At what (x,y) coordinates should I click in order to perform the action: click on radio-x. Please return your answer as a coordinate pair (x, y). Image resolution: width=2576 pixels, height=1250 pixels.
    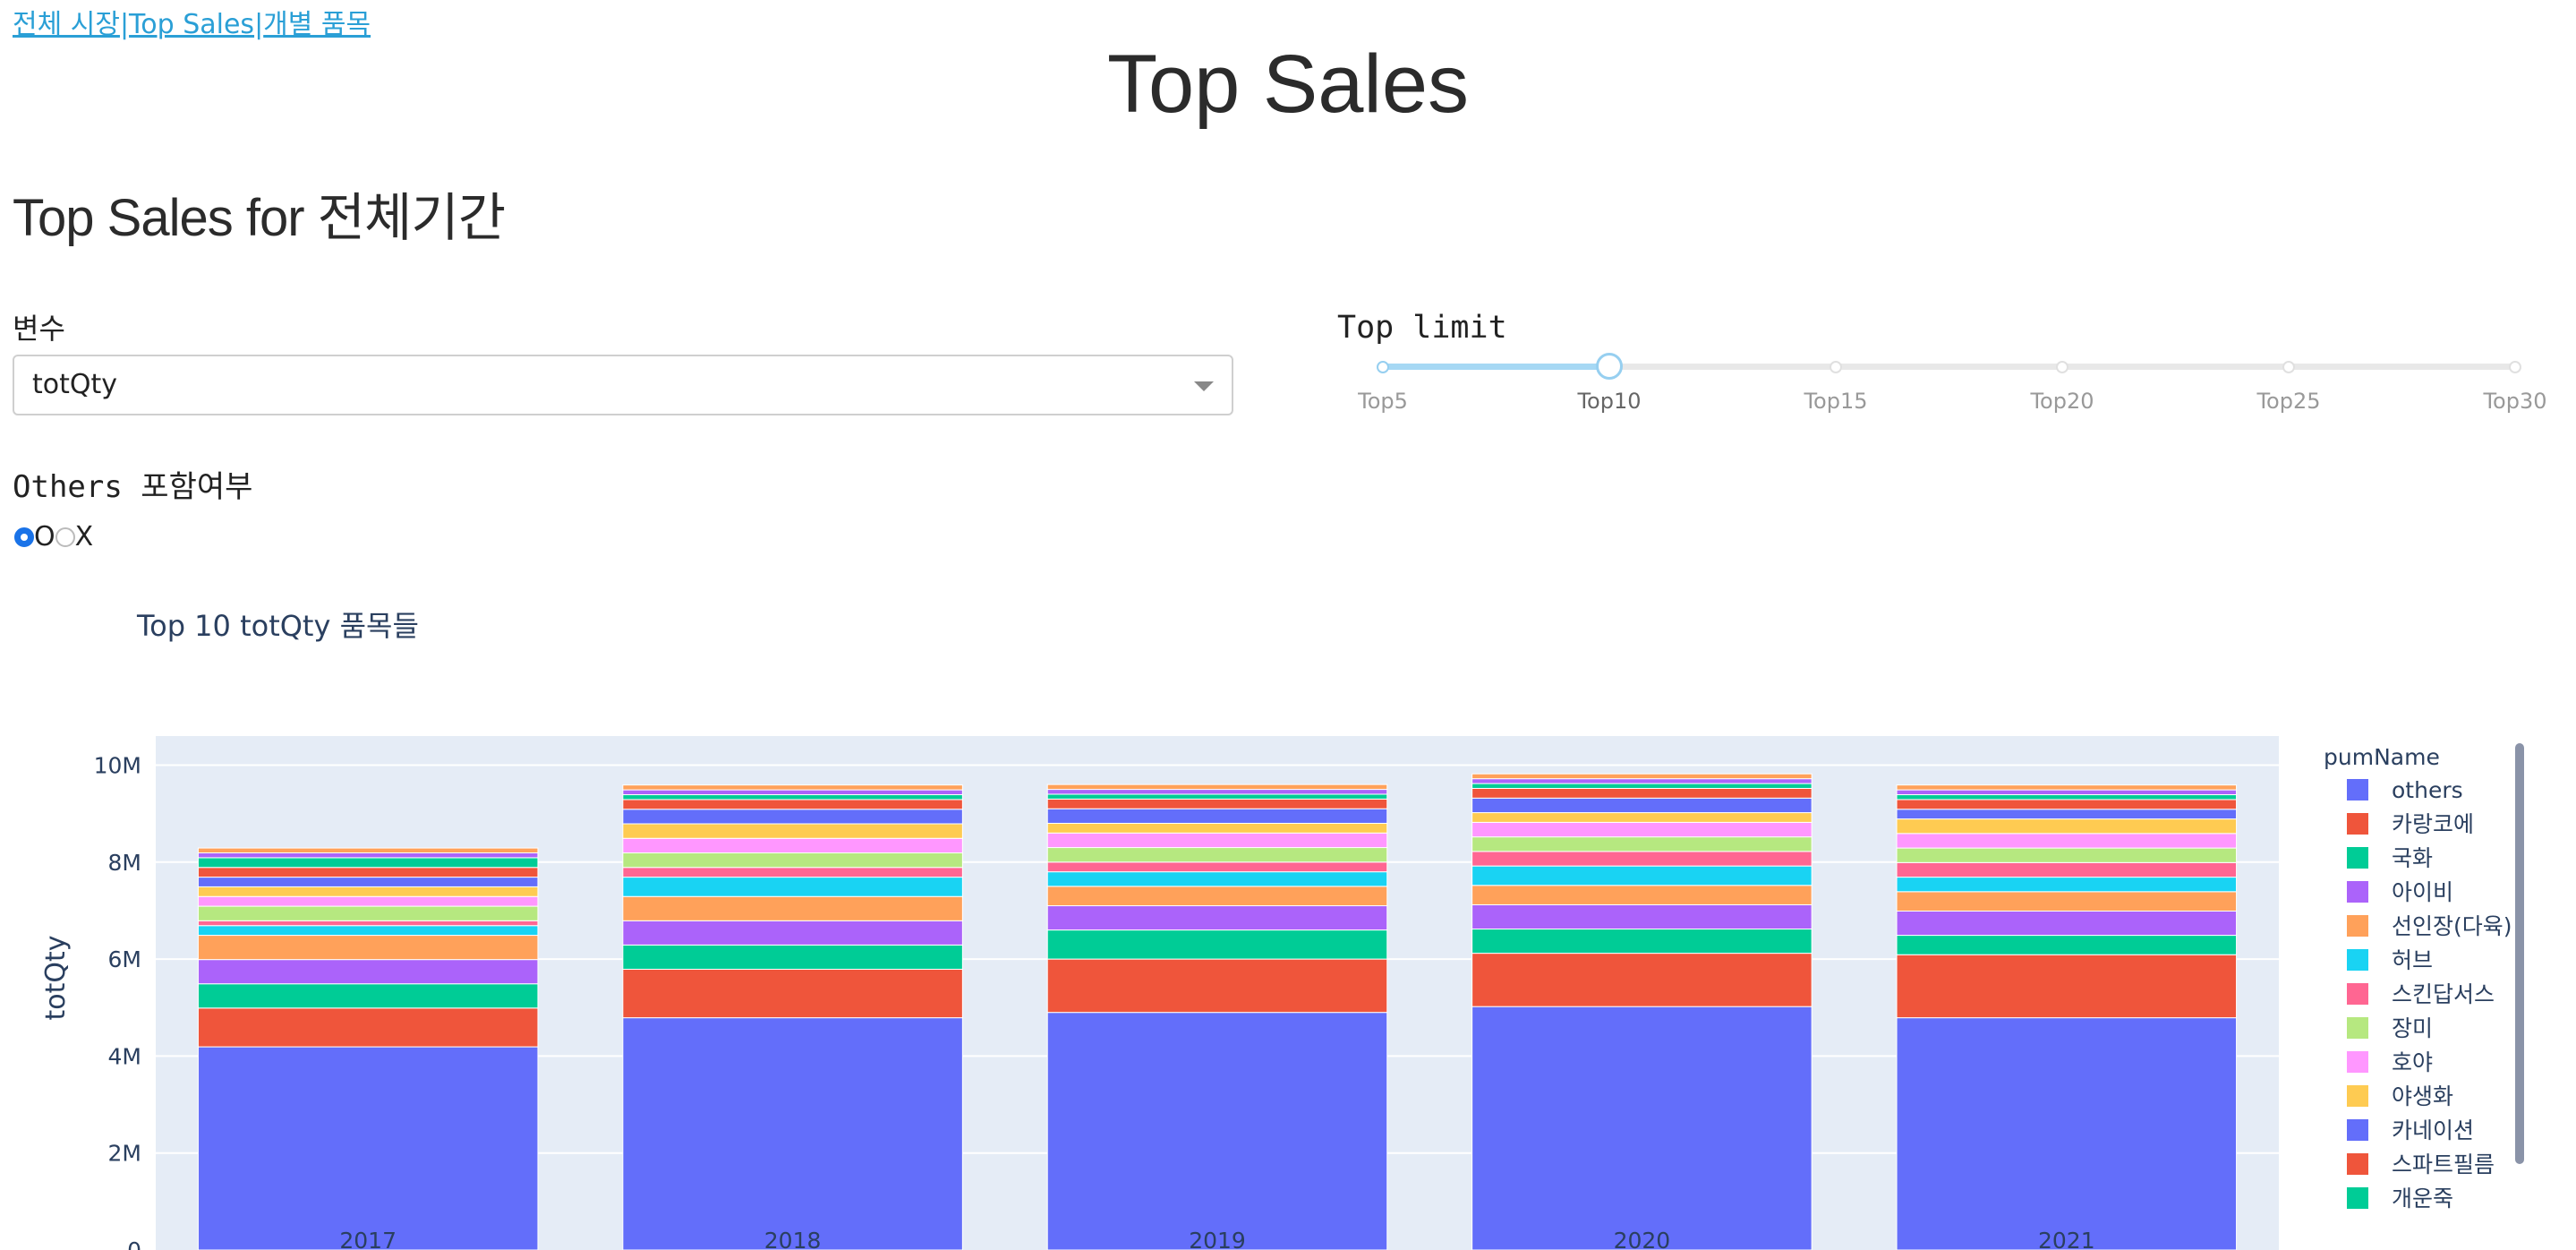
    Looking at the image, I should click on (65, 537).